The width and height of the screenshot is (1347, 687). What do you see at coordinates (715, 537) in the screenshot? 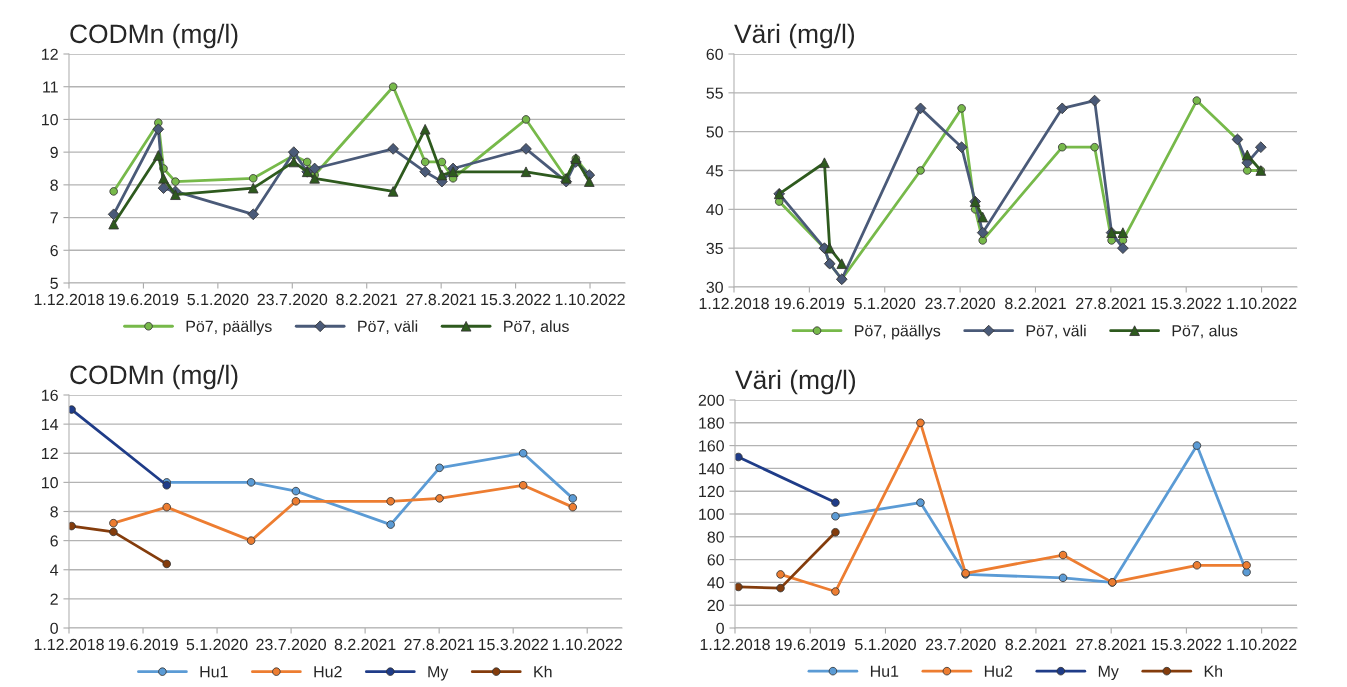
I see `y-tick-label: 80` at bounding box center [715, 537].